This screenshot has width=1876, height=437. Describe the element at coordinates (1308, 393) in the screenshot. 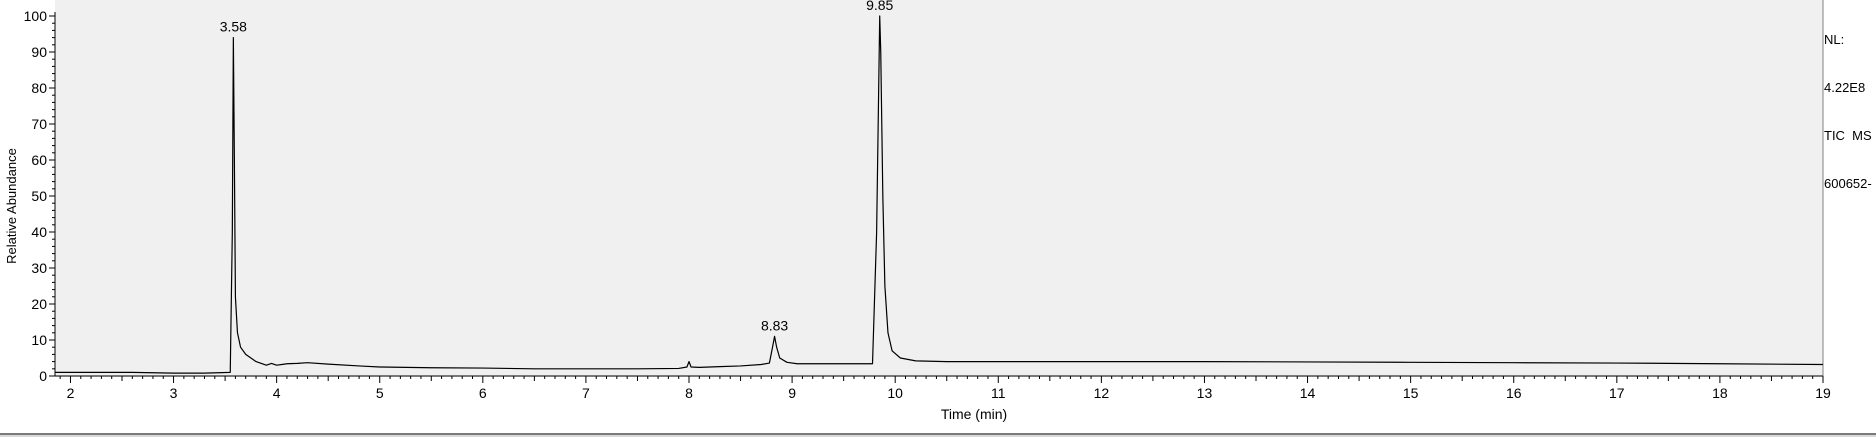

I see `x-tick-label: 14` at that location.